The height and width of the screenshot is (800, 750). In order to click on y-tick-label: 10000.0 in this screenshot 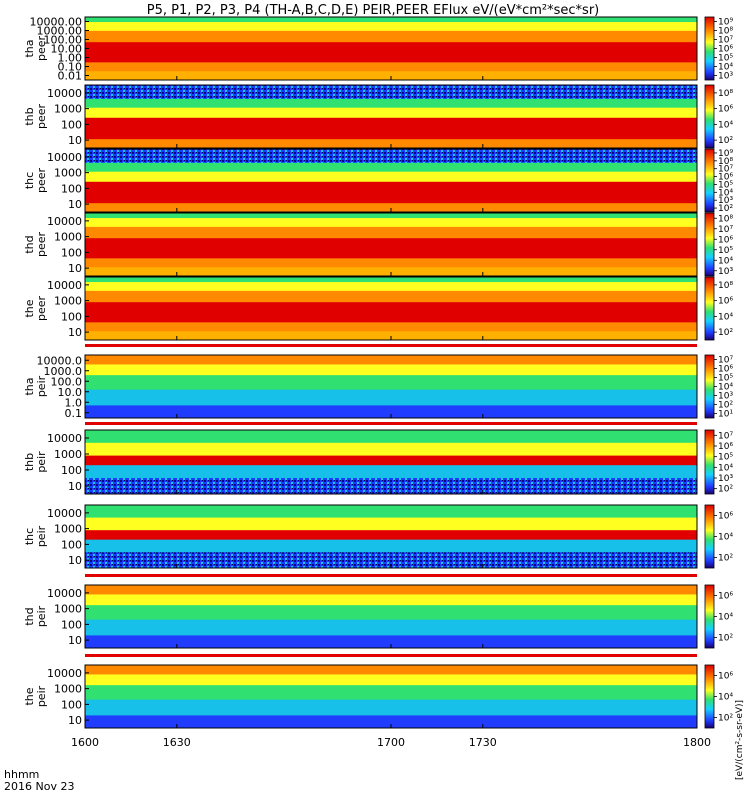, I will do `click(60, 360)`.